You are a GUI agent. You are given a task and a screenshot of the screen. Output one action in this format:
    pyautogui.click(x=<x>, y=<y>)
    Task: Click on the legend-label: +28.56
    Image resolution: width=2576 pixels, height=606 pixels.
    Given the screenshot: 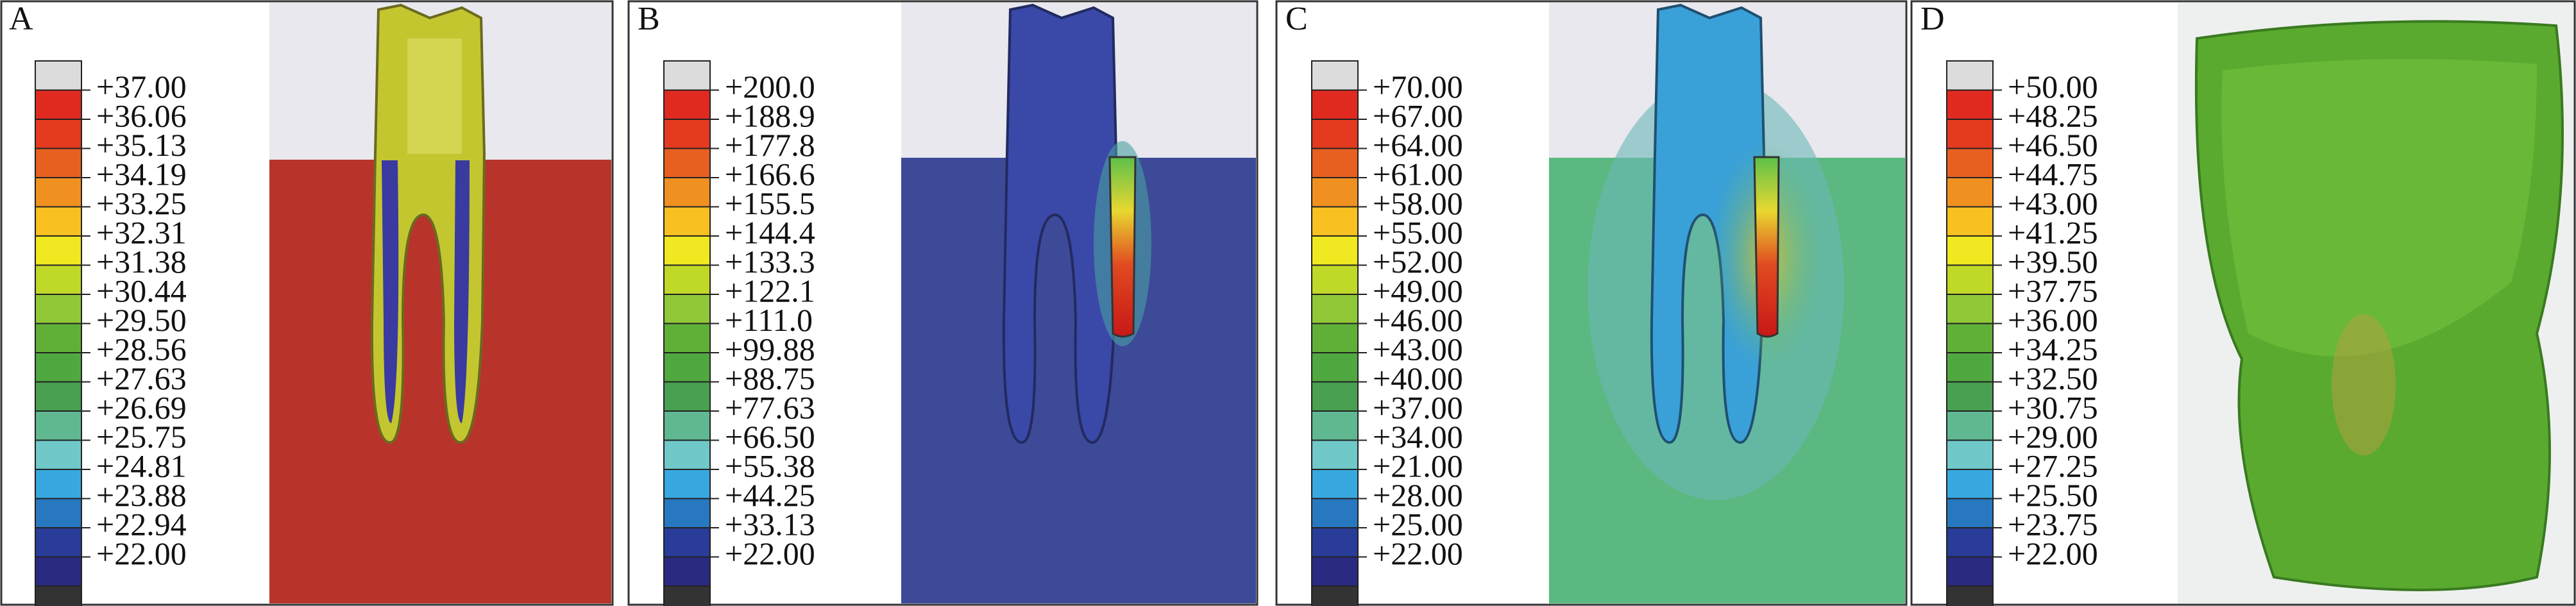 What is the action you would take?
    pyautogui.click(x=141, y=349)
    